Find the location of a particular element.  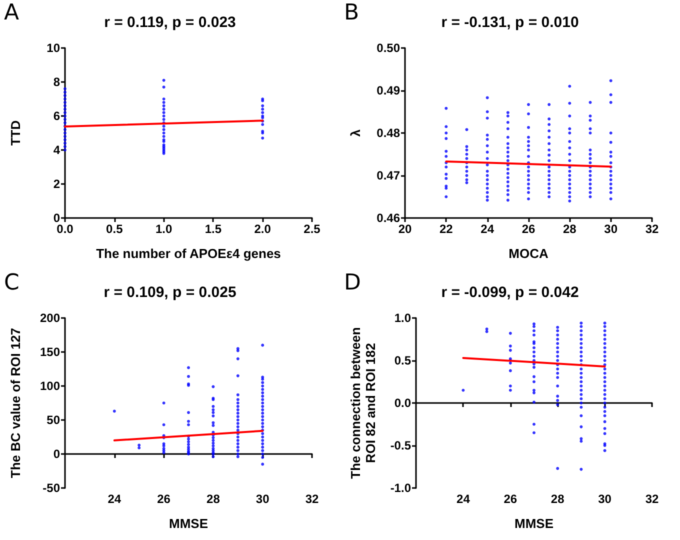

x-tick-label: 2.5 is located at coordinates (312, 229).